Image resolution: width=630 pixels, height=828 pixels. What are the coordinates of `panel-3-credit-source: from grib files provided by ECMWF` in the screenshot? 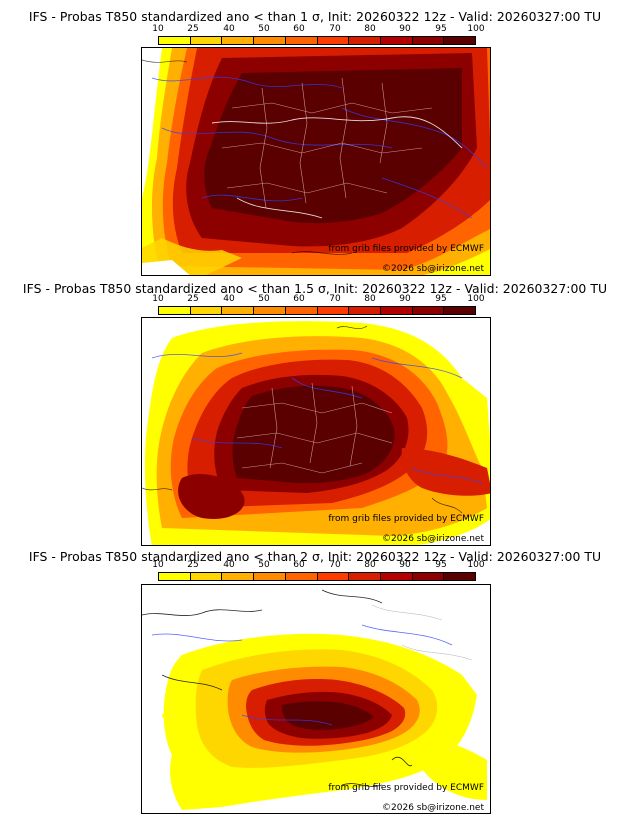 It's located at (406, 788).